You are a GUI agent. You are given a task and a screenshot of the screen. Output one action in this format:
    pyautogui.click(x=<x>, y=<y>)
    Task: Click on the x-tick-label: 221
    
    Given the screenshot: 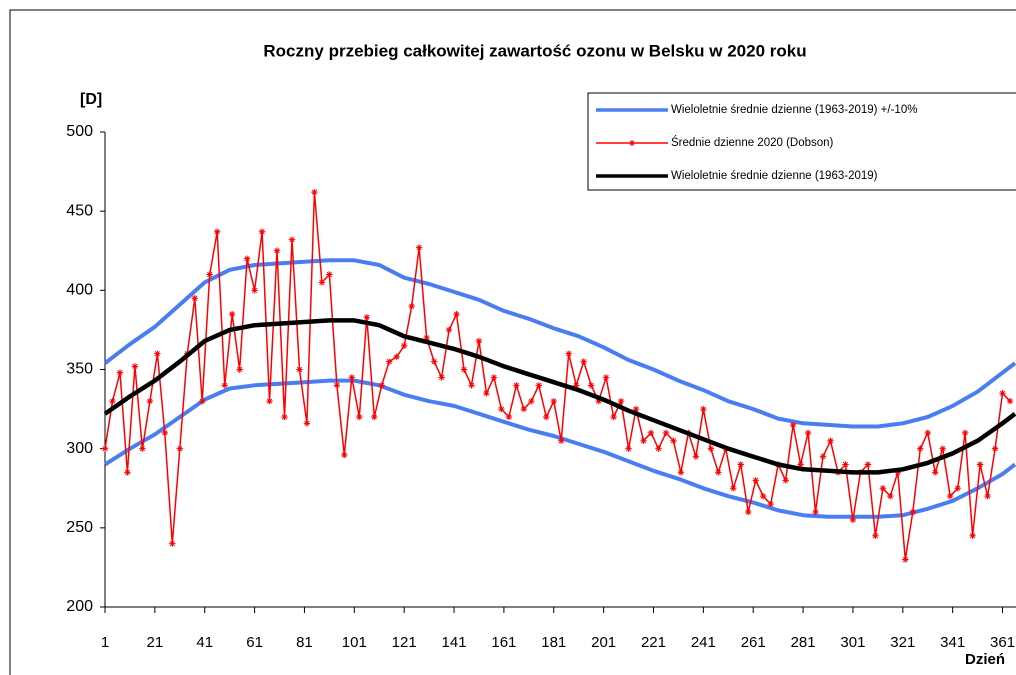 What is the action you would take?
    pyautogui.click(x=653, y=642)
    